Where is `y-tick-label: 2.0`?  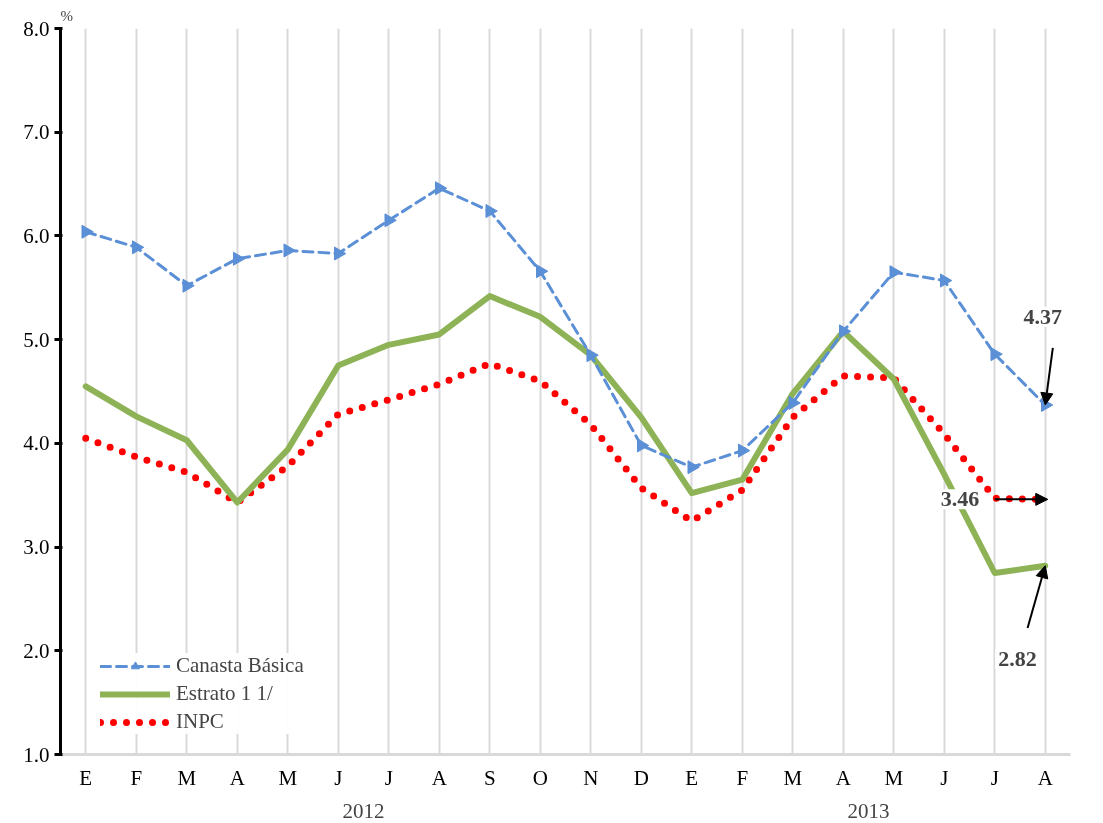
y-tick-label: 2.0 is located at coordinates (36, 650).